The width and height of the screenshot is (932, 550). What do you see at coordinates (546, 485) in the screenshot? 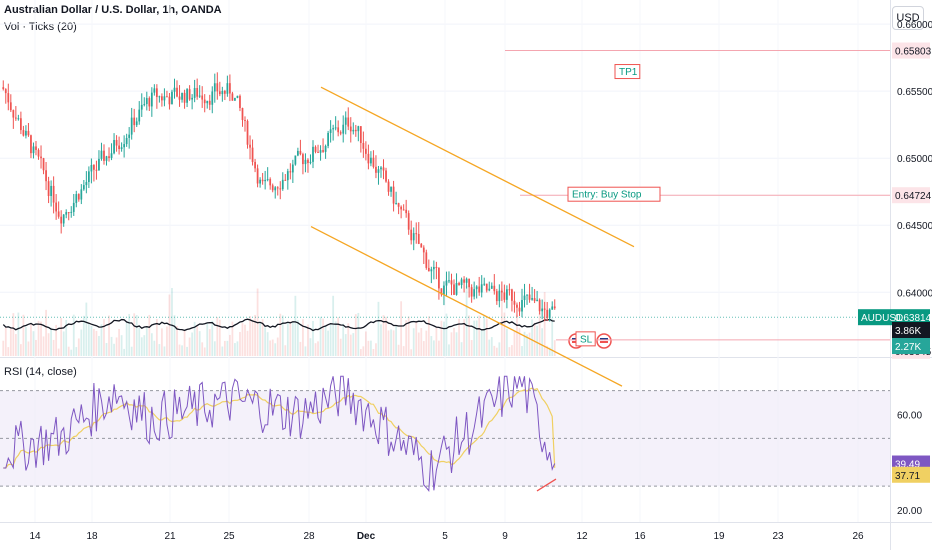
I see `rsi-divergence-line` at bounding box center [546, 485].